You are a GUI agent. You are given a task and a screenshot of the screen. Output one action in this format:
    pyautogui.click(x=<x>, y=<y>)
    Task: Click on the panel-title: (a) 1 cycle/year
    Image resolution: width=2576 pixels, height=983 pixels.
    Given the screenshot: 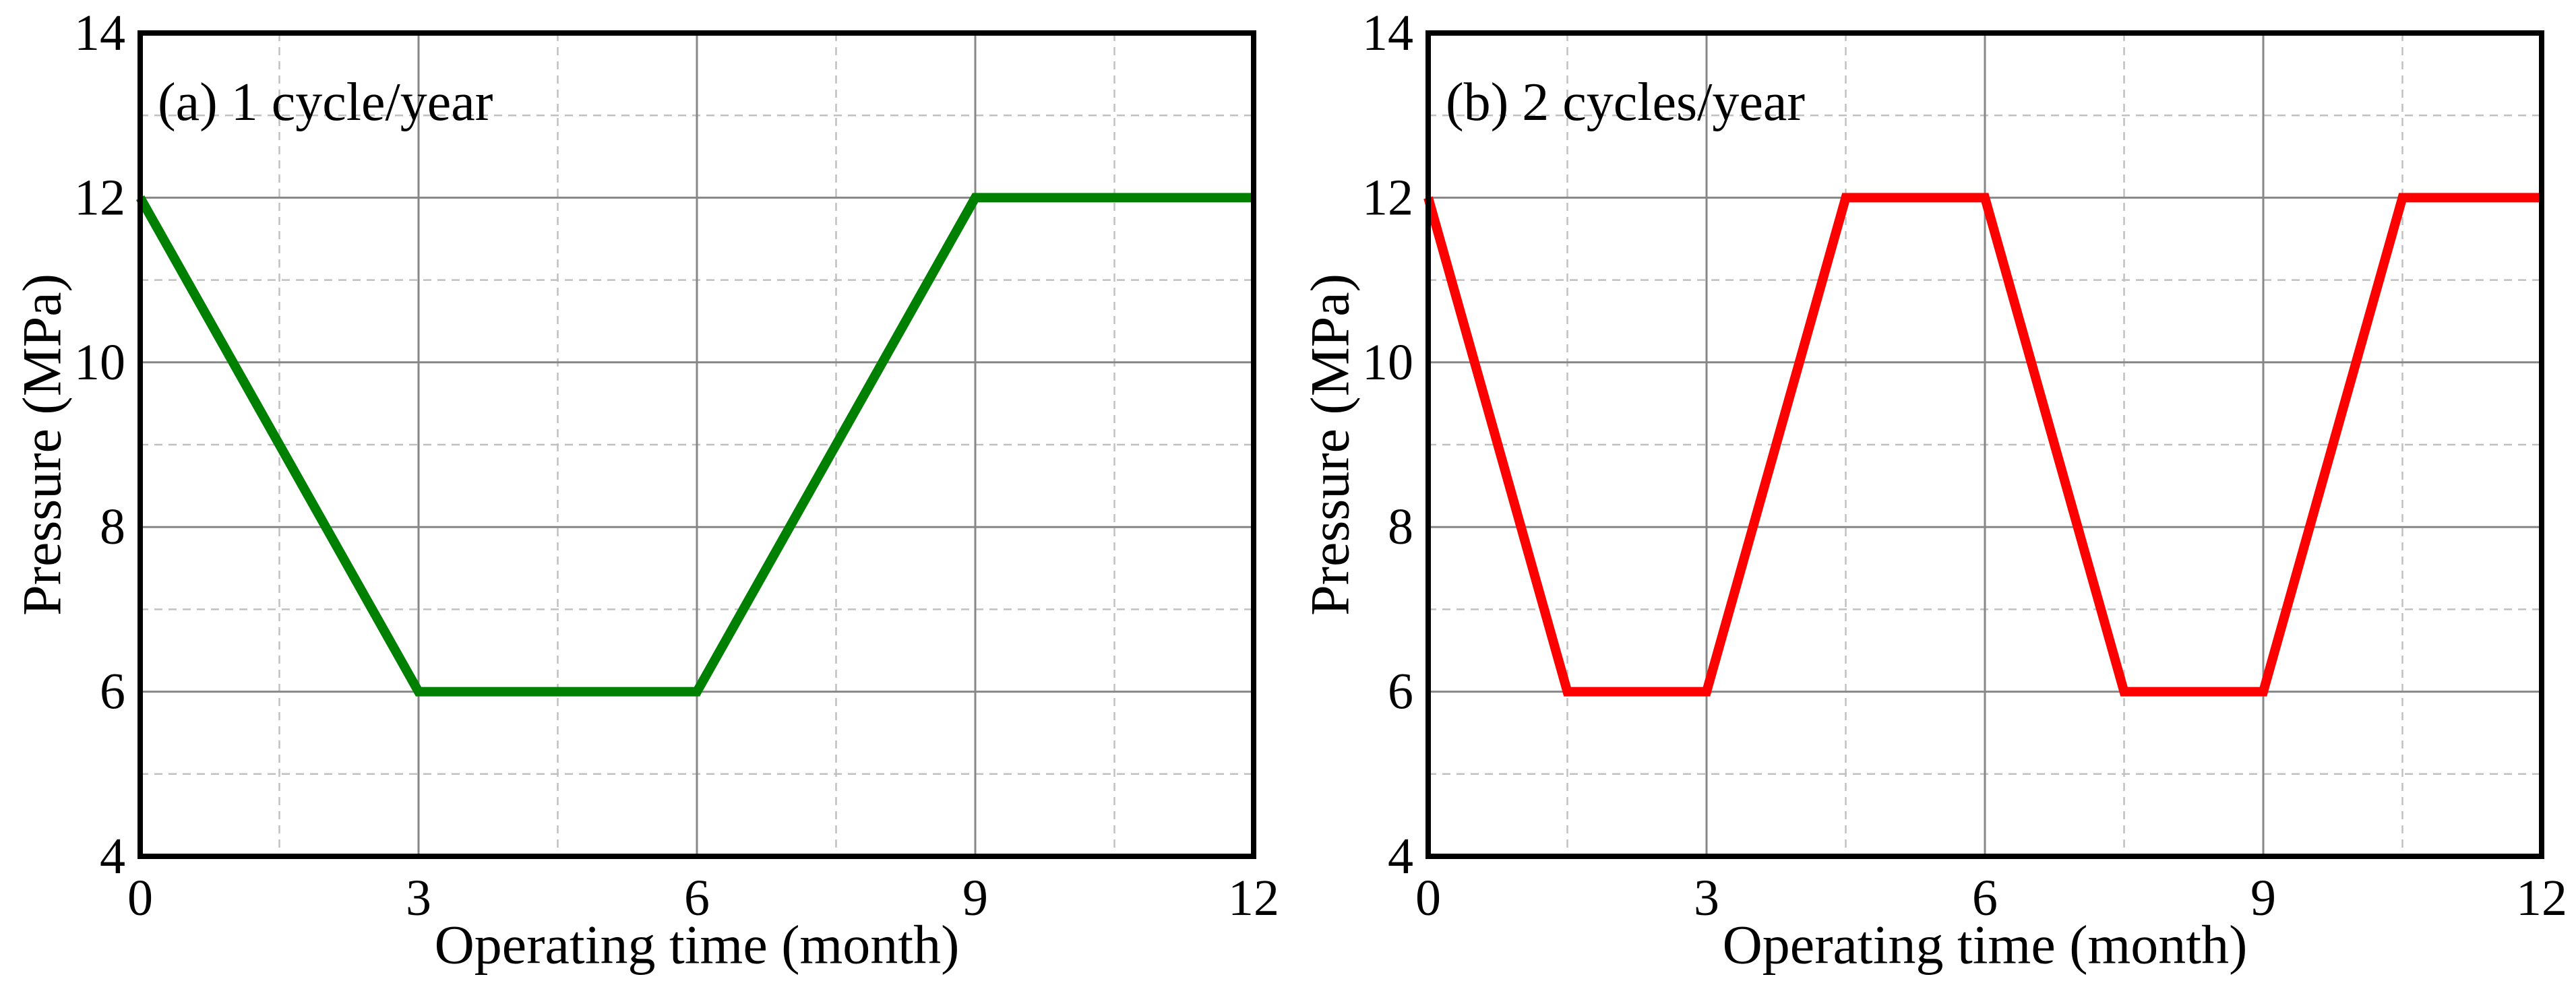 What is the action you would take?
    pyautogui.click(x=325, y=102)
    